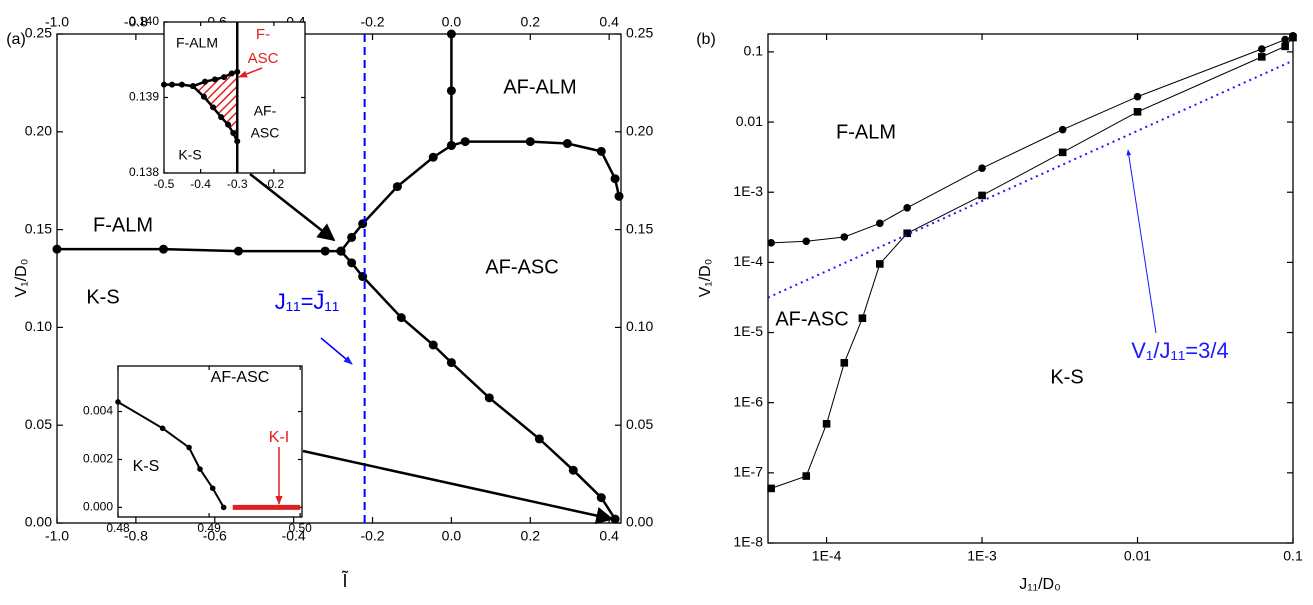 The width and height of the screenshot is (1313, 605). I want to click on x-tick-label: -0.3, so click(237, 184).